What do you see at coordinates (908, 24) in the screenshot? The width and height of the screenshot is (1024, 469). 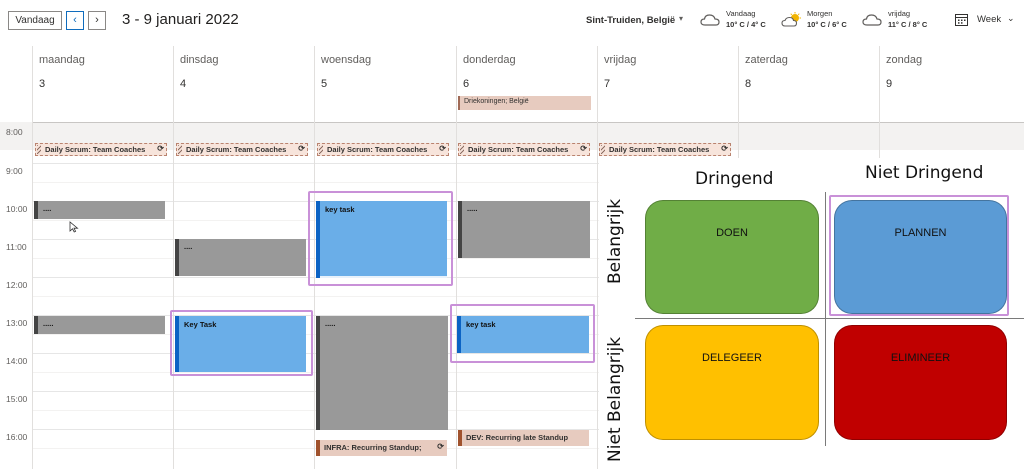 I see `weather-temp: 11° C / 8° C` at bounding box center [908, 24].